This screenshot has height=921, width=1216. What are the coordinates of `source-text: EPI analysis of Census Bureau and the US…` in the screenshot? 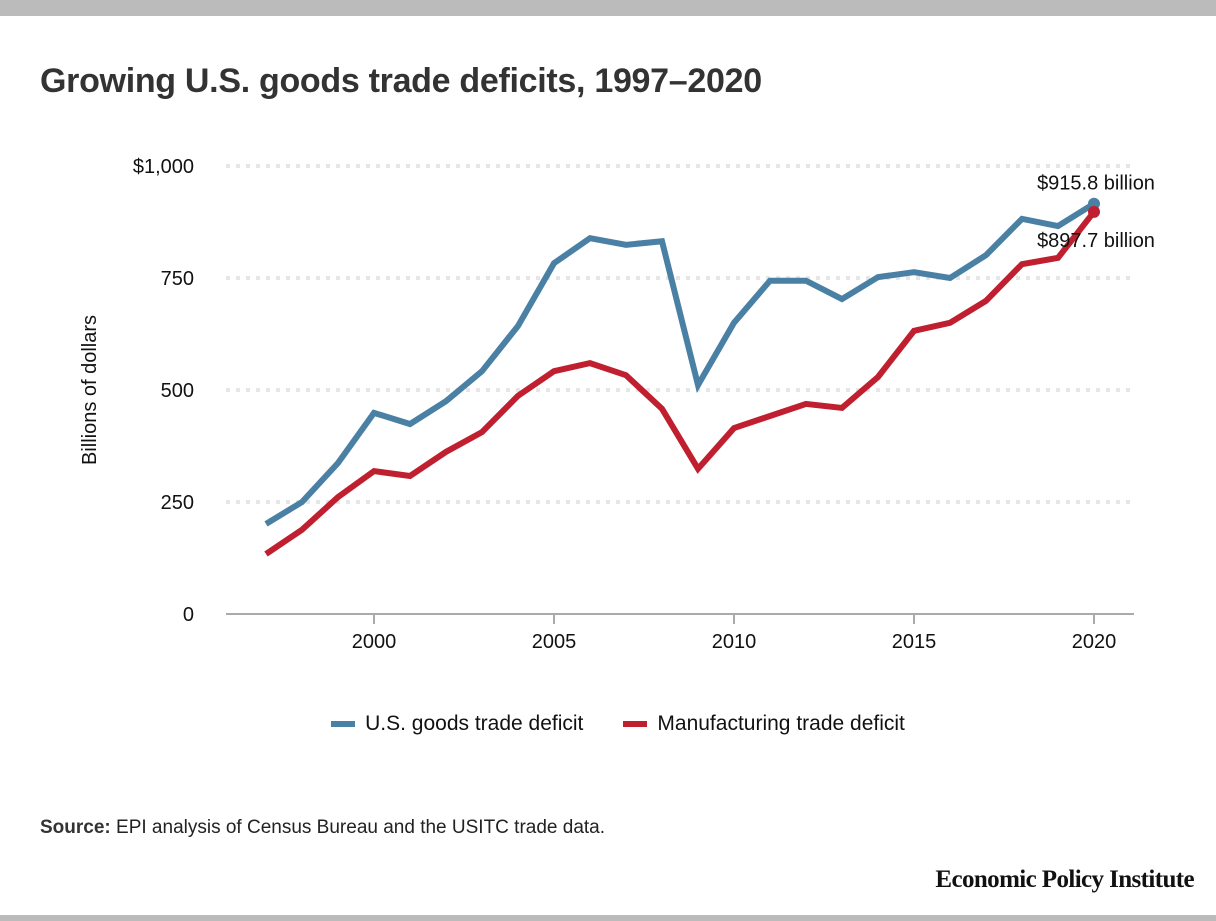 It's located at (358, 827).